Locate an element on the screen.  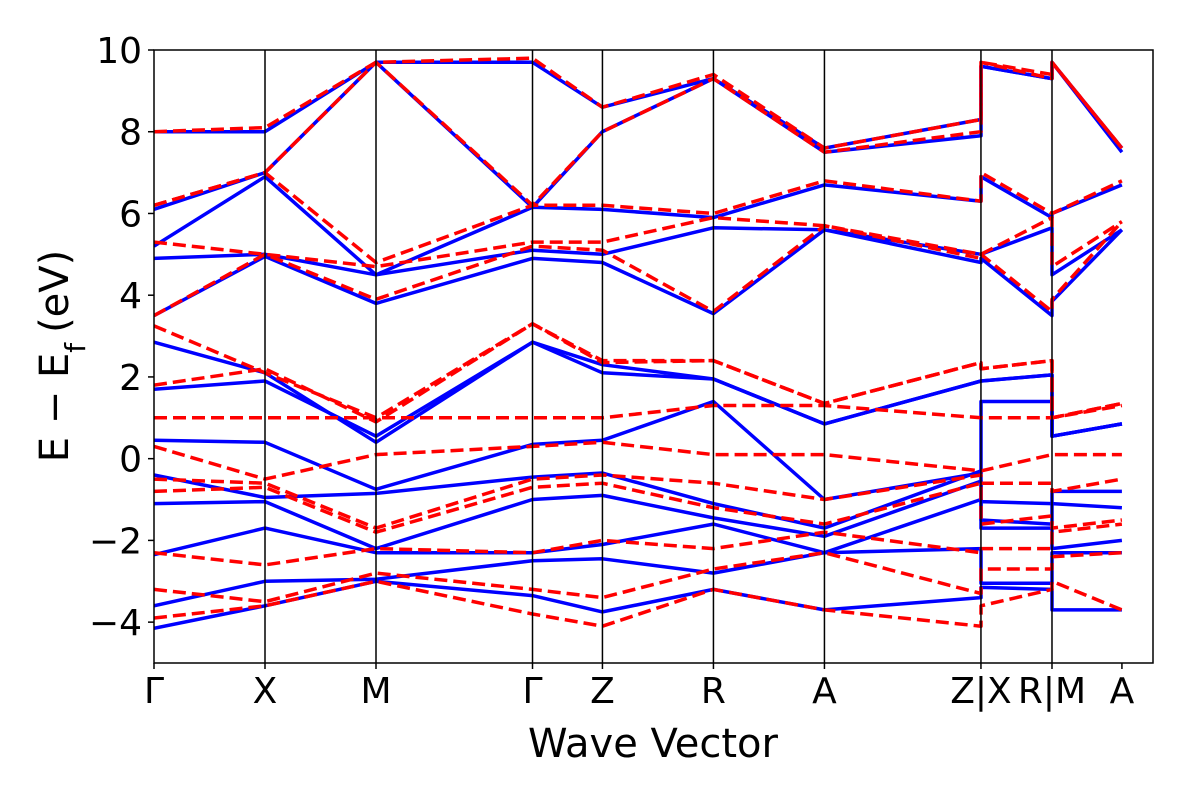
y-tick-label: 4 is located at coordinates (130, 296).